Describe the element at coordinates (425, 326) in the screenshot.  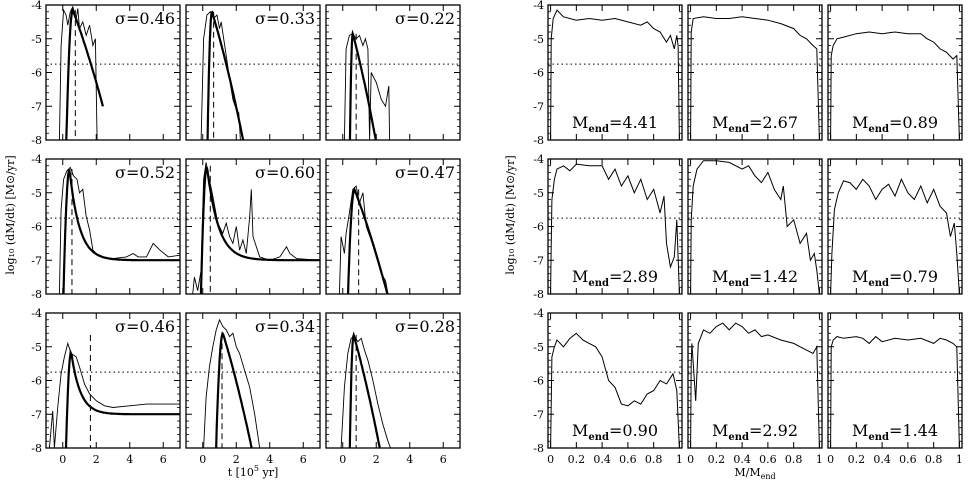
I see `sigma-label: σ=0.28` at that location.